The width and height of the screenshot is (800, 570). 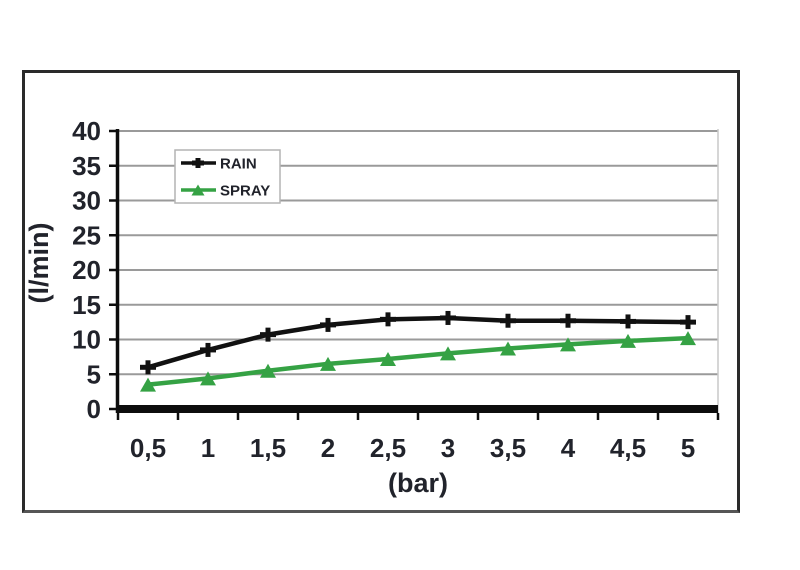 What do you see at coordinates (86, 201) in the screenshot?
I see `y-tick-label: 30` at bounding box center [86, 201].